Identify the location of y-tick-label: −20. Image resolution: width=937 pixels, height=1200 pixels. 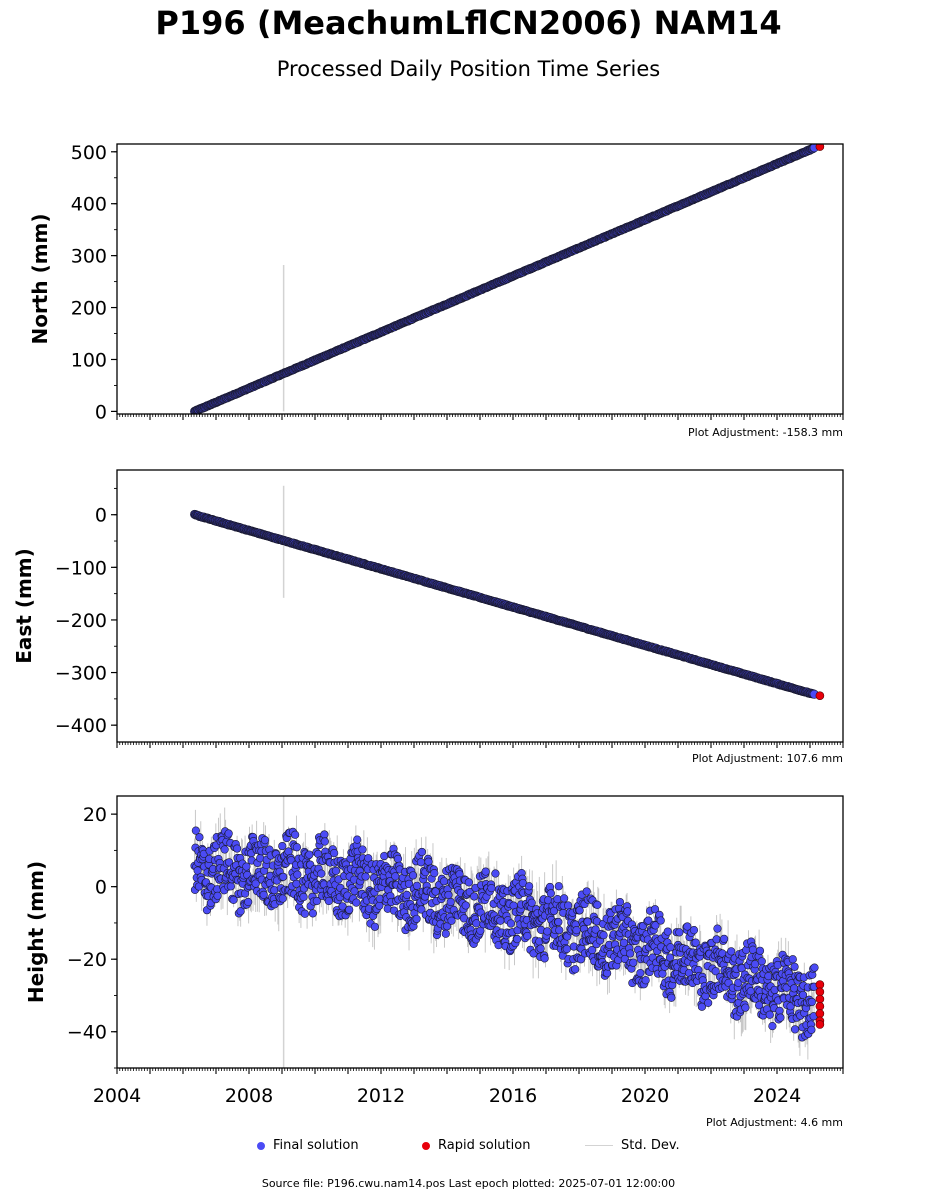
(87, 960).